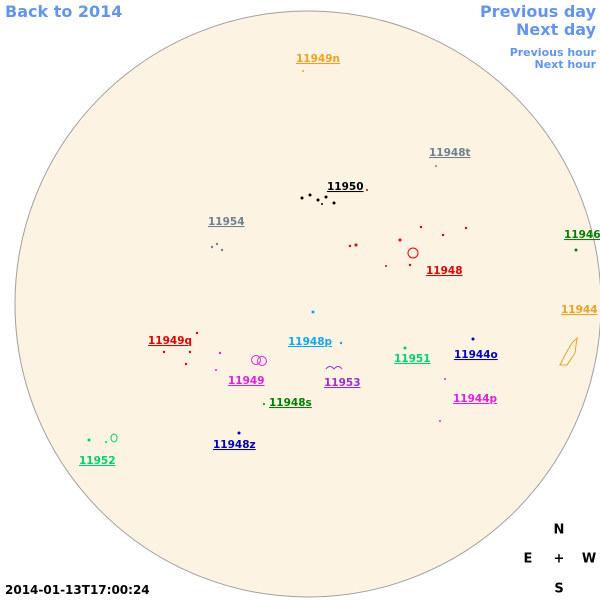  What do you see at coordinates (310, 342) in the screenshot?
I see `region-label: 11948p` at bounding box center [310, 342].